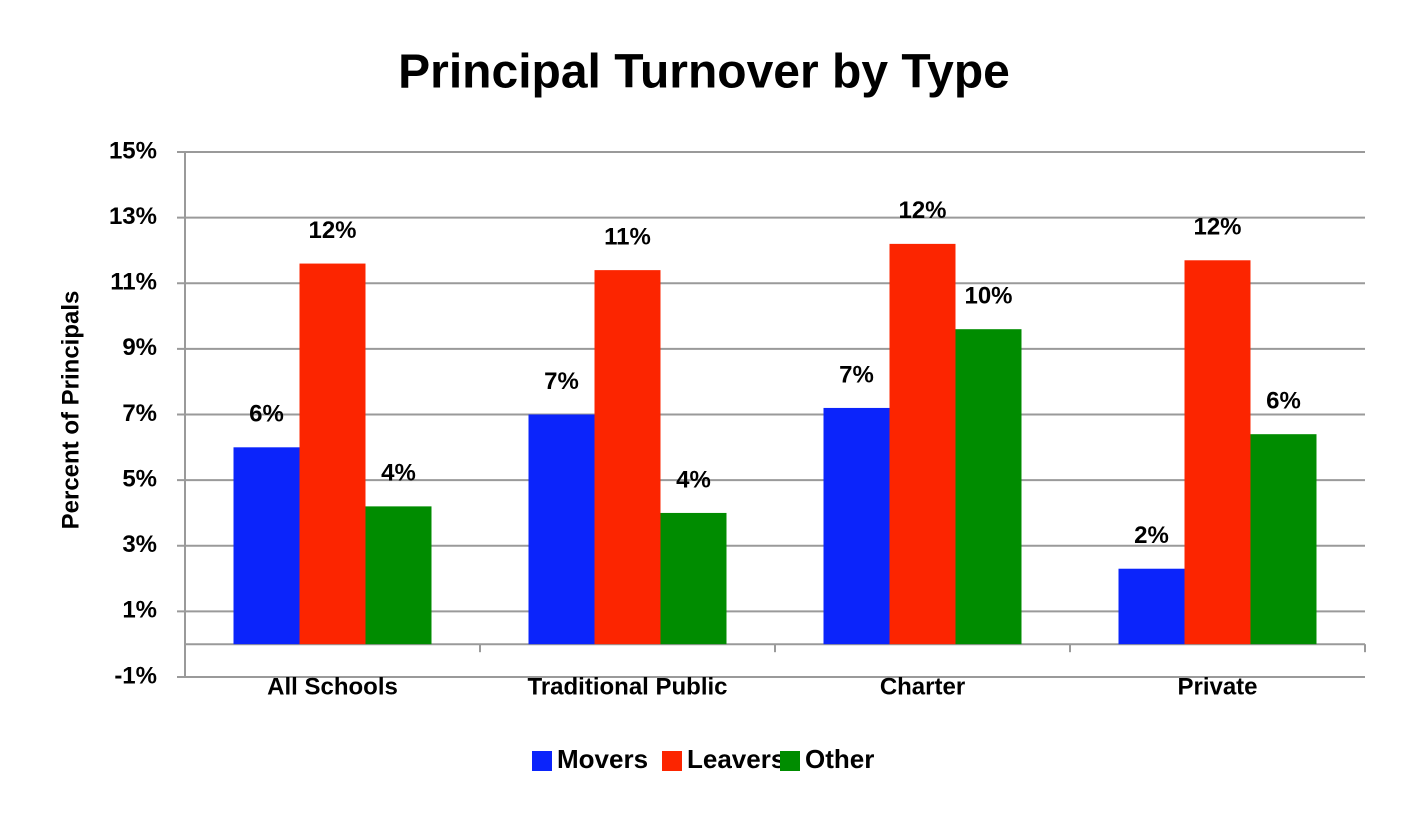 This screenshot has height=818, width=1408. What do you see at coordinates (736, 759) in the screenshot?
I see `legend-label: Leavers` at bounding box center [736, 759].